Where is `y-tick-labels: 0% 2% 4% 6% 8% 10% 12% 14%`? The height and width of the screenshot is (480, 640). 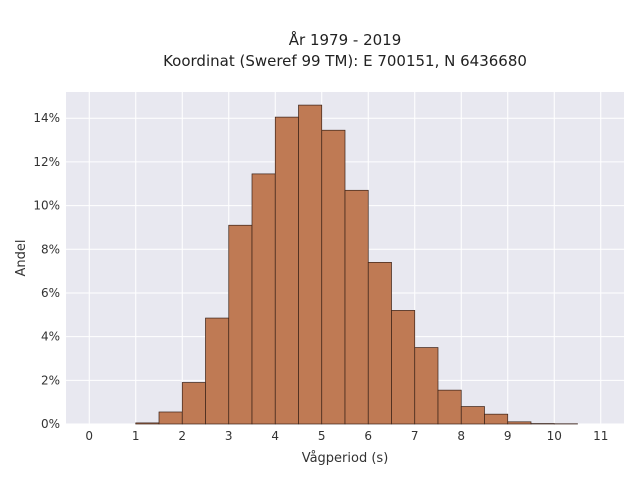
y-tick-labels: 0% 2% 4% 6% 8% 10% 12% 14% is located at coordinates (46, 271).